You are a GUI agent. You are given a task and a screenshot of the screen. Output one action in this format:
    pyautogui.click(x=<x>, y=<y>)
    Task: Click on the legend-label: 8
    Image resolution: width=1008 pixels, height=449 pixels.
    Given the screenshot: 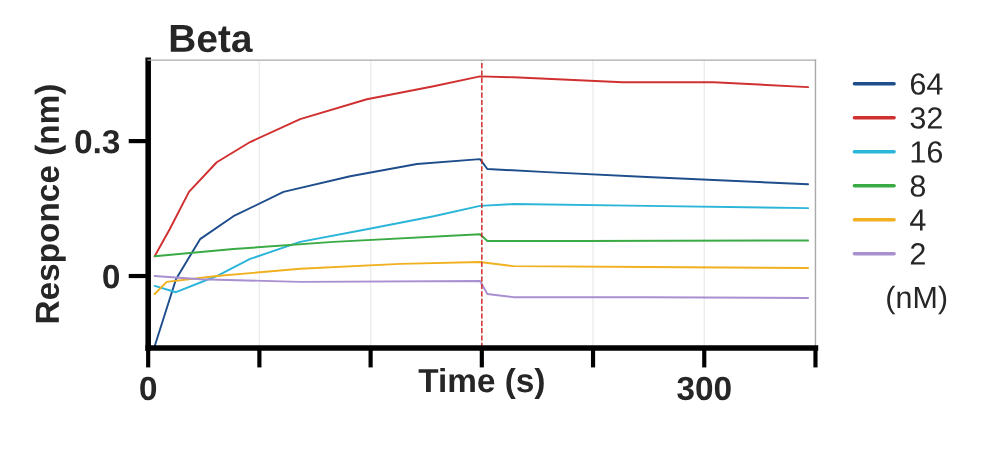 What is the action you would take?
    pyautogui.click(x=918, y=186)
    